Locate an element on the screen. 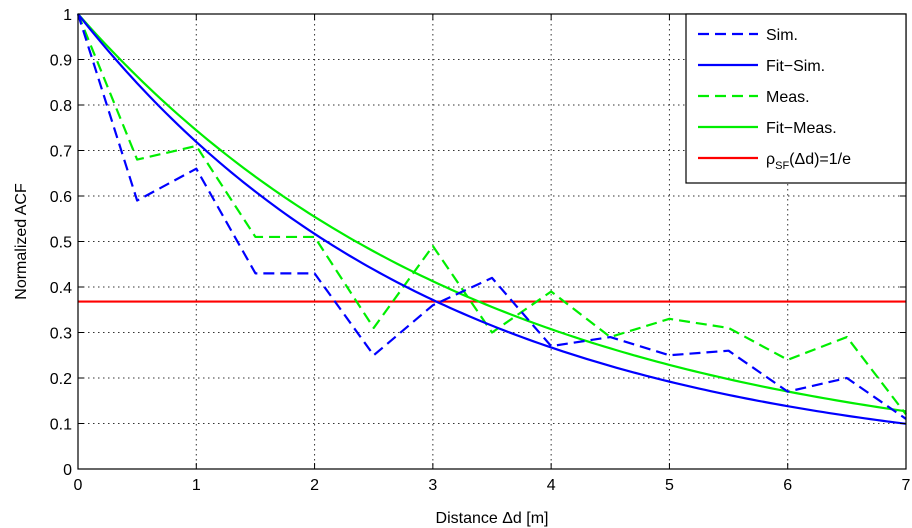  y-tick-label: 0.2 is located at coordinates (61, 379).